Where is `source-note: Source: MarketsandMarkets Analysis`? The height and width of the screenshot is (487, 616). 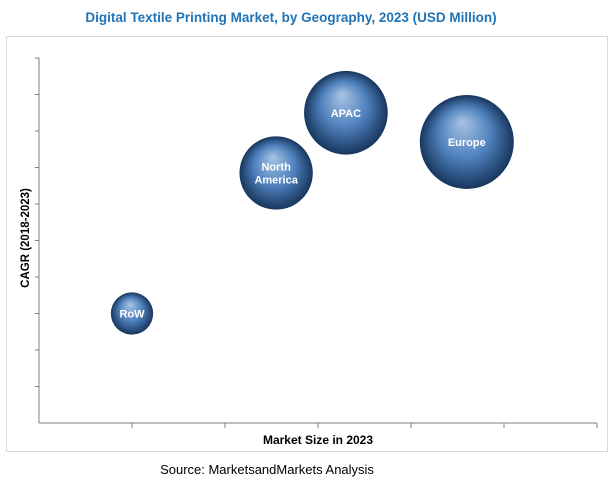
source-note: Source: MarketsandMarkets Analysis is located at coordinates (267, 469).